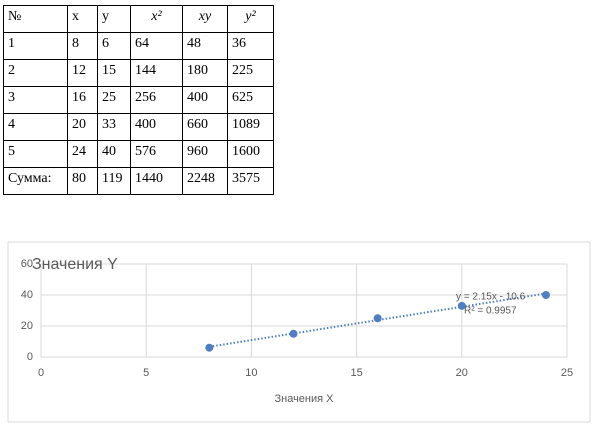 The width and height of the screenshot is (593, 425). I want to click on y-tick-label: 60, so click(27, 264).